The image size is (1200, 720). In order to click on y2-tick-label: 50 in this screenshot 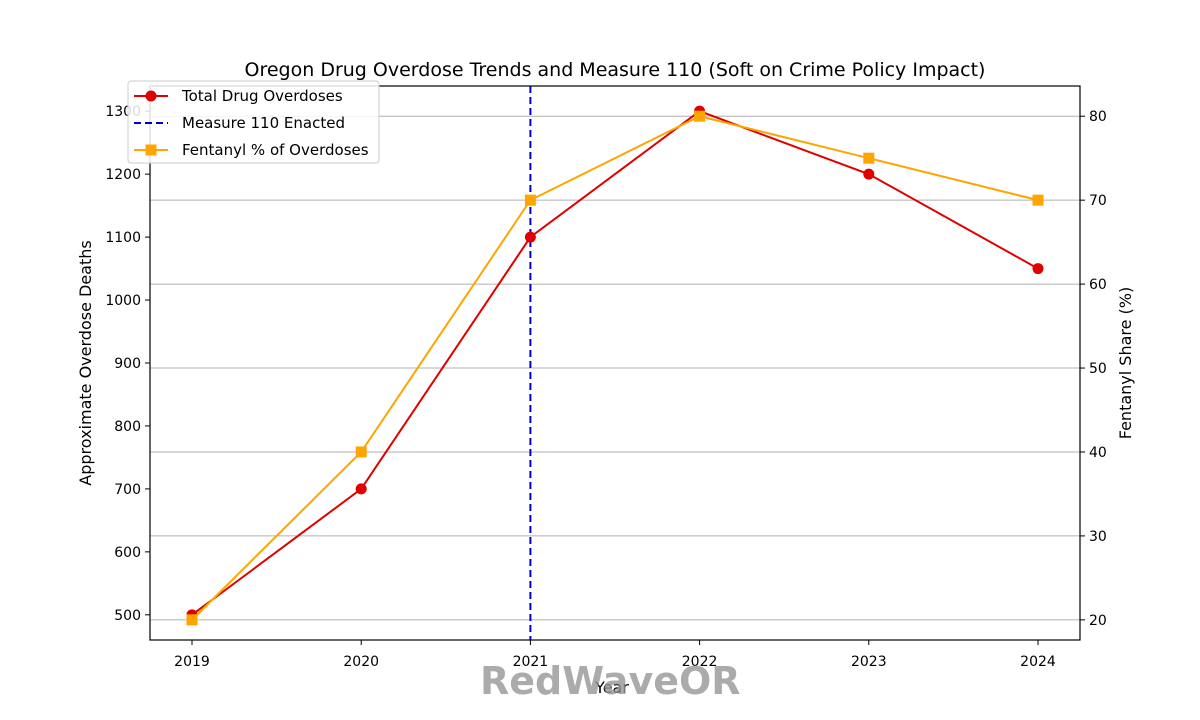, I will do `click(1098, 369)`.